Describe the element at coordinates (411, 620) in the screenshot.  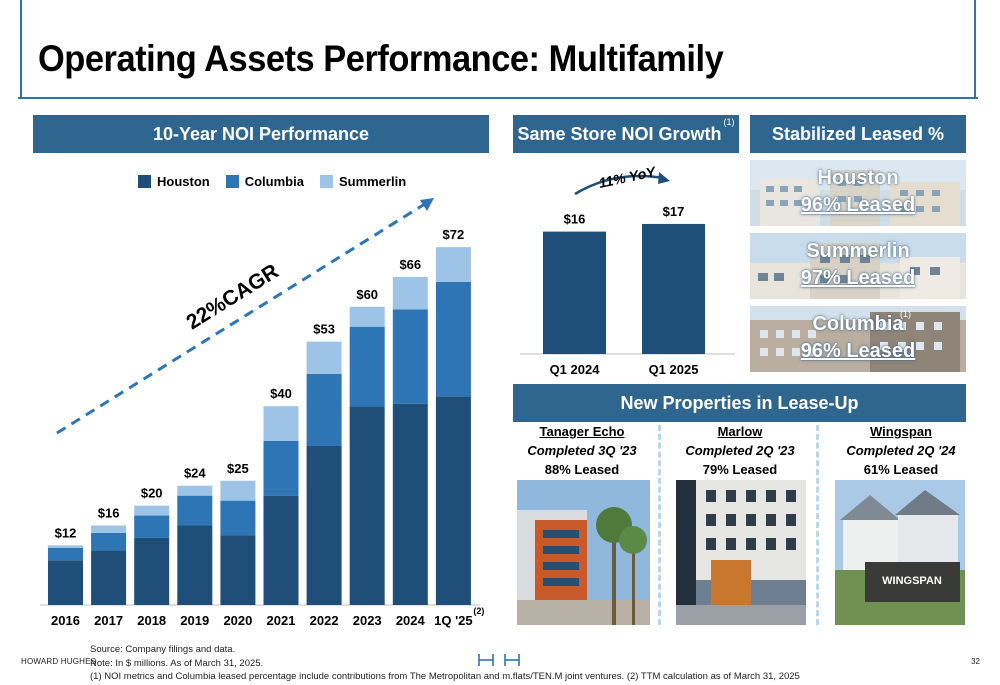
I see `x-tick-label: 2024` at that location.